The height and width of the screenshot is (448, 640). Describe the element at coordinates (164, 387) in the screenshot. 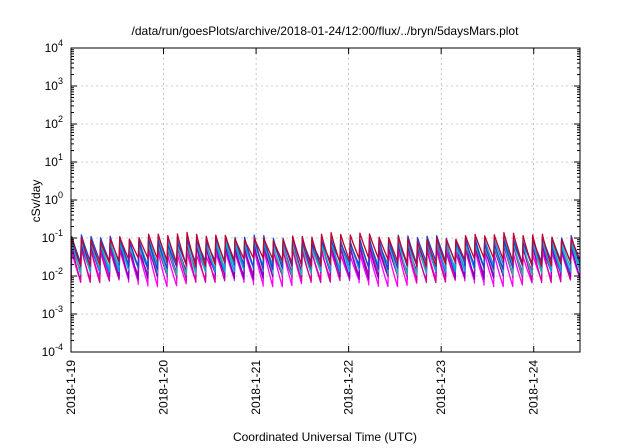

I see `x-tick-label: 2018-1-20` at that location.